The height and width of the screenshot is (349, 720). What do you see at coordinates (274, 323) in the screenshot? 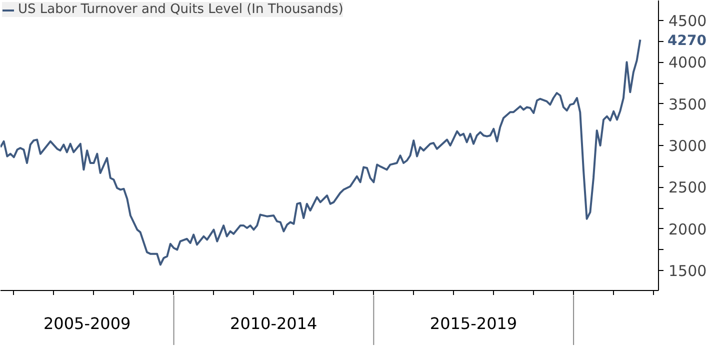
I see `x-tick-label: 2010-2014` at bounding box center [274, 323].